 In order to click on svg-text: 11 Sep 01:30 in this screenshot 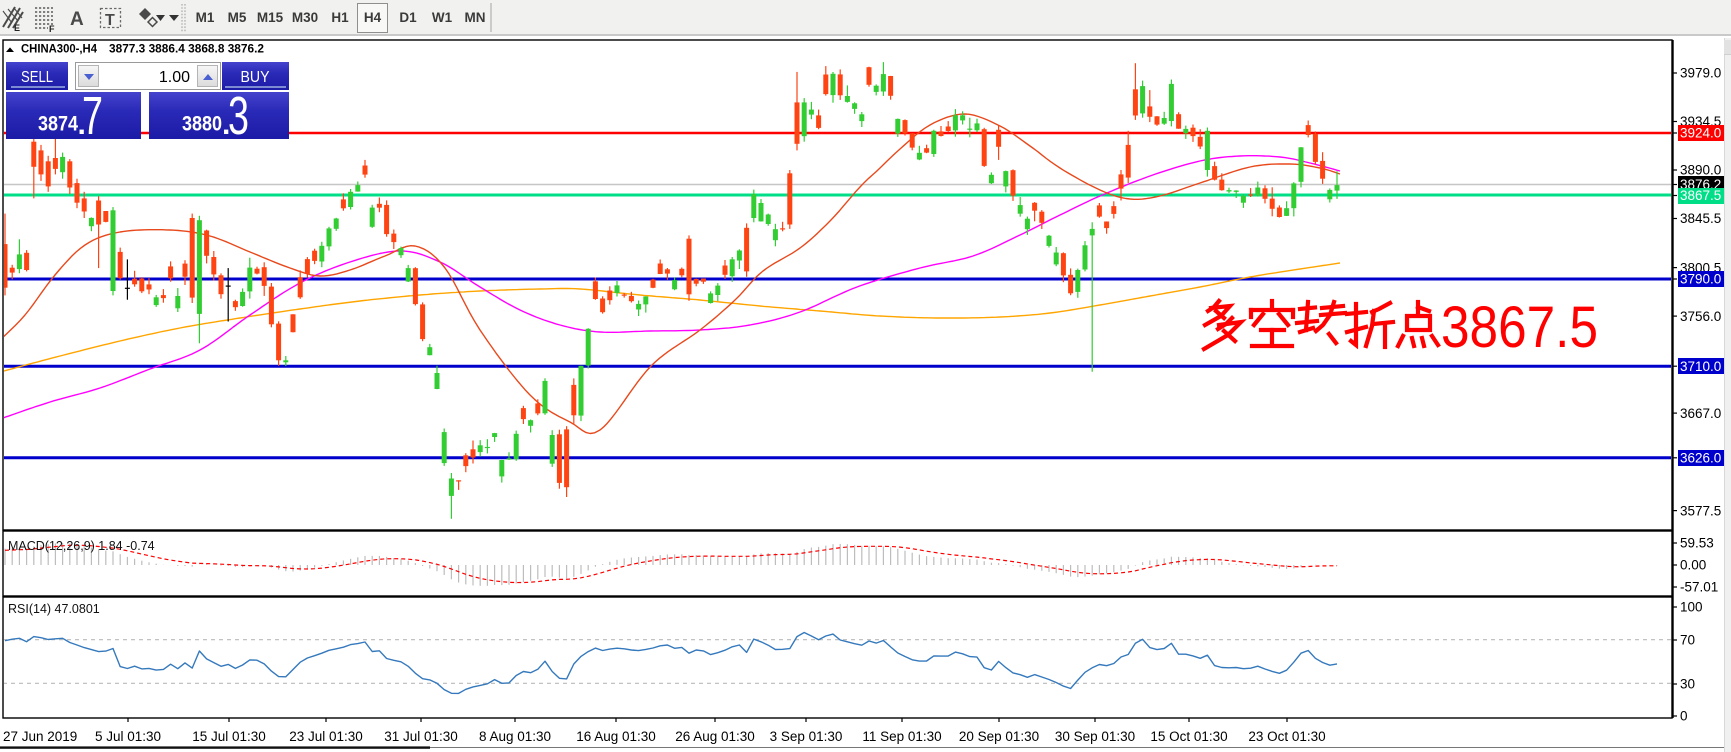, I will do `click(901, 736)`.